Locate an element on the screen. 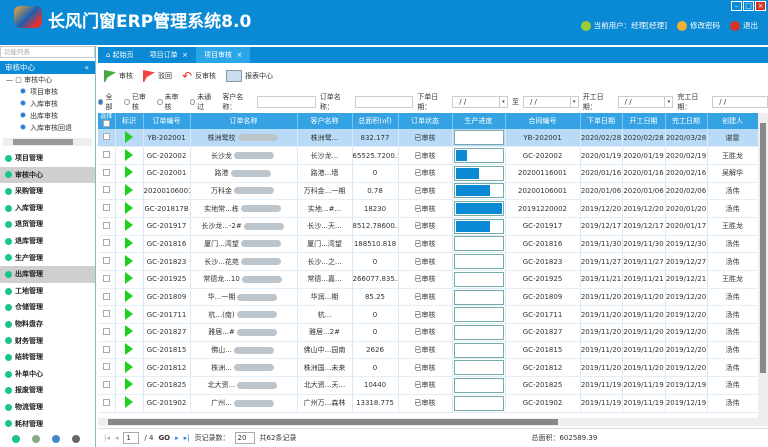 The image size is (768, 447). sidebar-item: 采购管理 is located at coordinates (47, 191).